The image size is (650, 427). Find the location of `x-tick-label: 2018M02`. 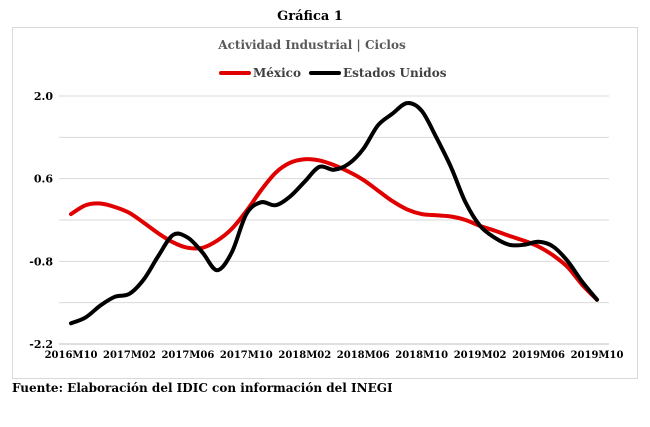

x-tick-label: 2018M02 is located at coordinates (304, 355).